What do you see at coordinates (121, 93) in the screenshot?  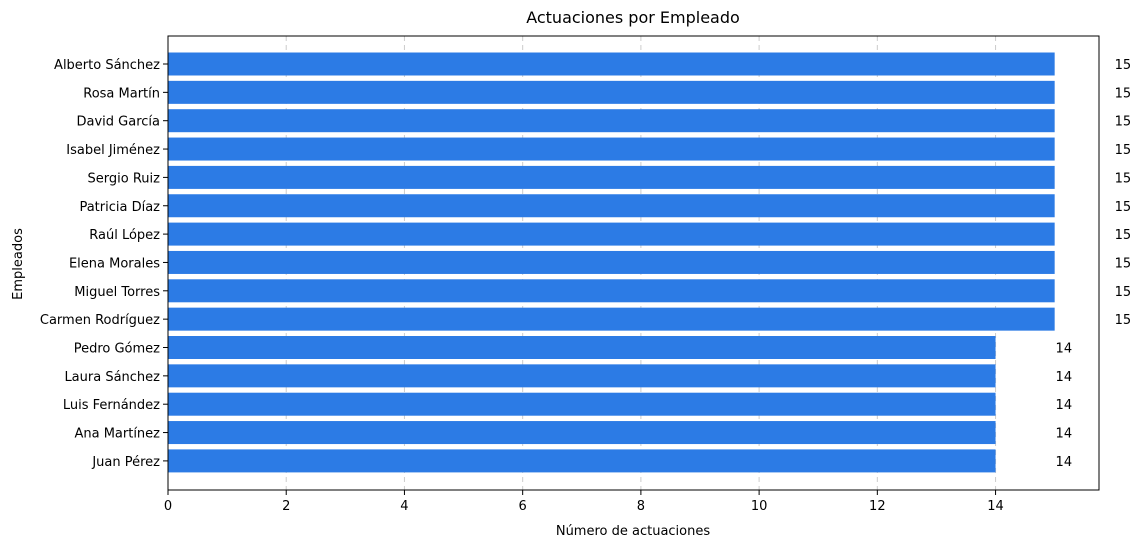 I see `y-tick-label: Rosa Martín` at bounding box center [121, 93].